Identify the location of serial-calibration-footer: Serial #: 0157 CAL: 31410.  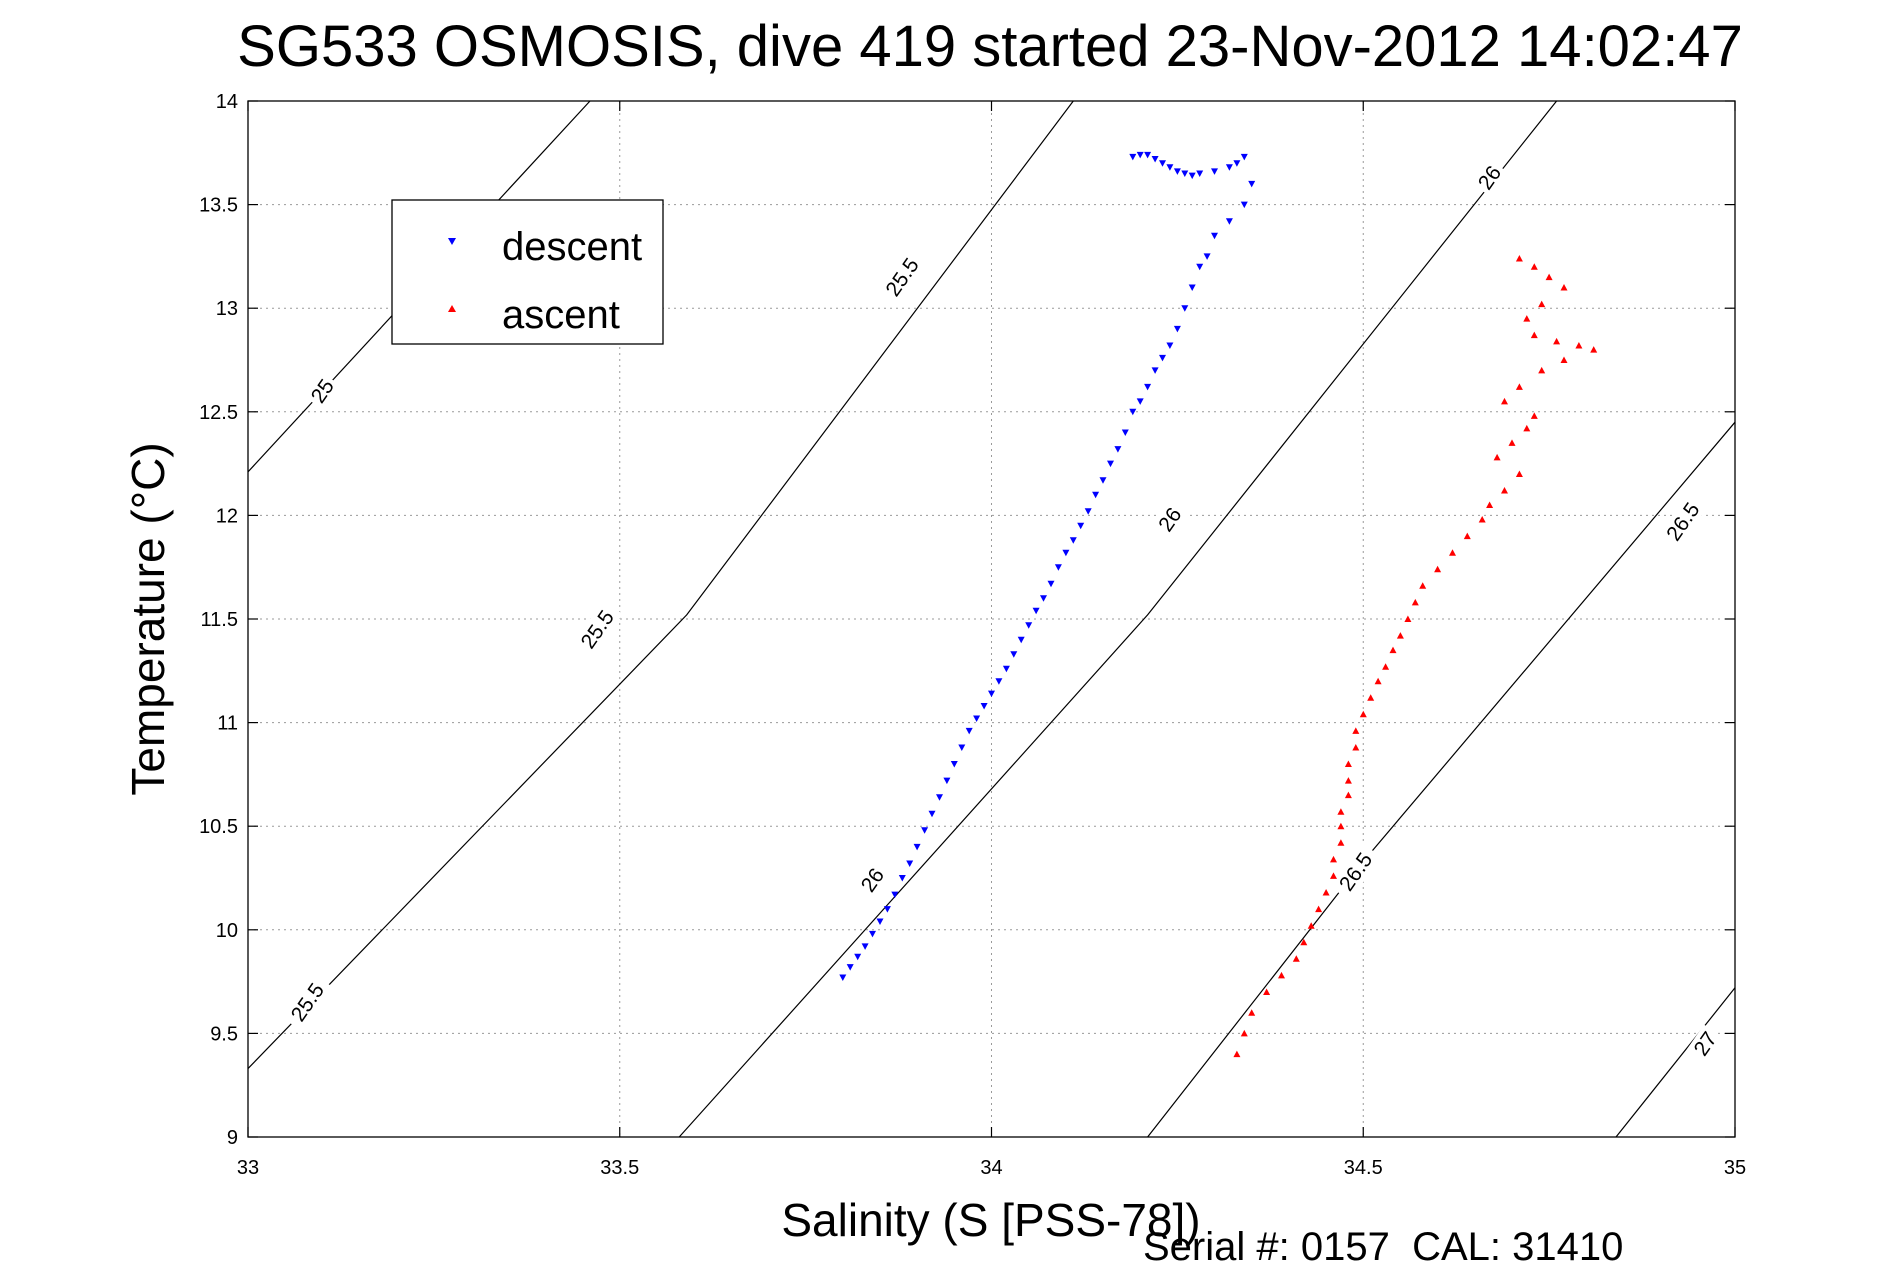
(1383, 1243).